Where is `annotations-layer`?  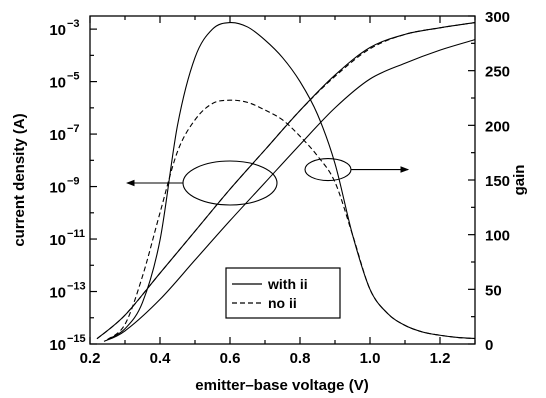
annotations-layer is located at coordinates (267, 181).